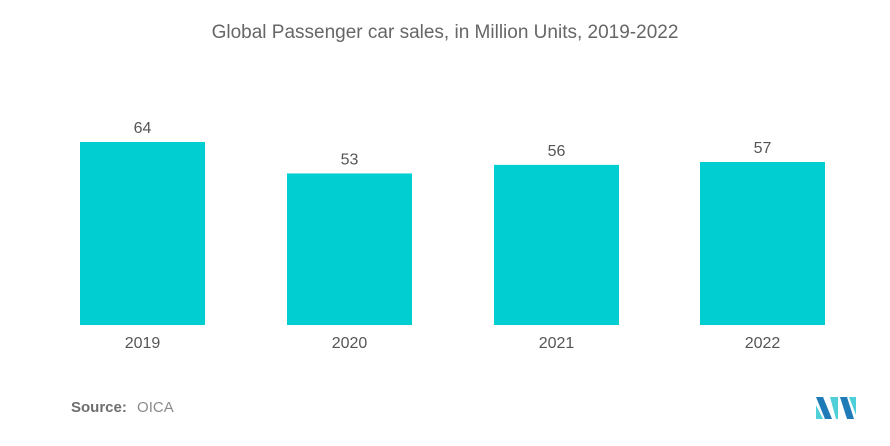 The width and height of the screenshot is (890, 446). Describe the element at coordinates (142, 233) in the screenshot. I see `bar-2019` at that location.